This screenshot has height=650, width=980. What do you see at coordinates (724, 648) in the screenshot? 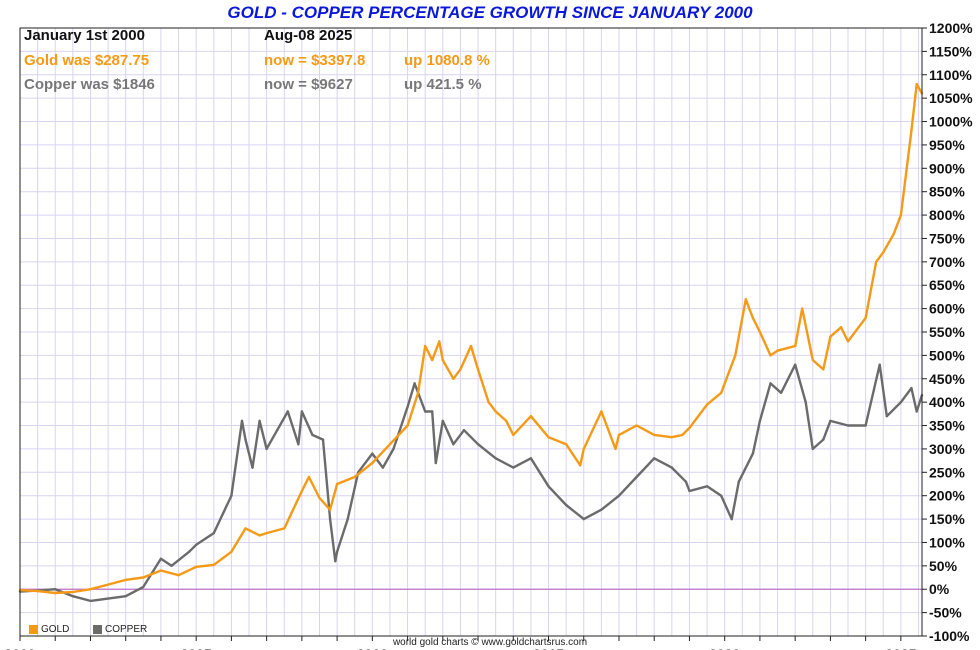
I see `x-tick-label: 2020` at bounding box center [724, 648].